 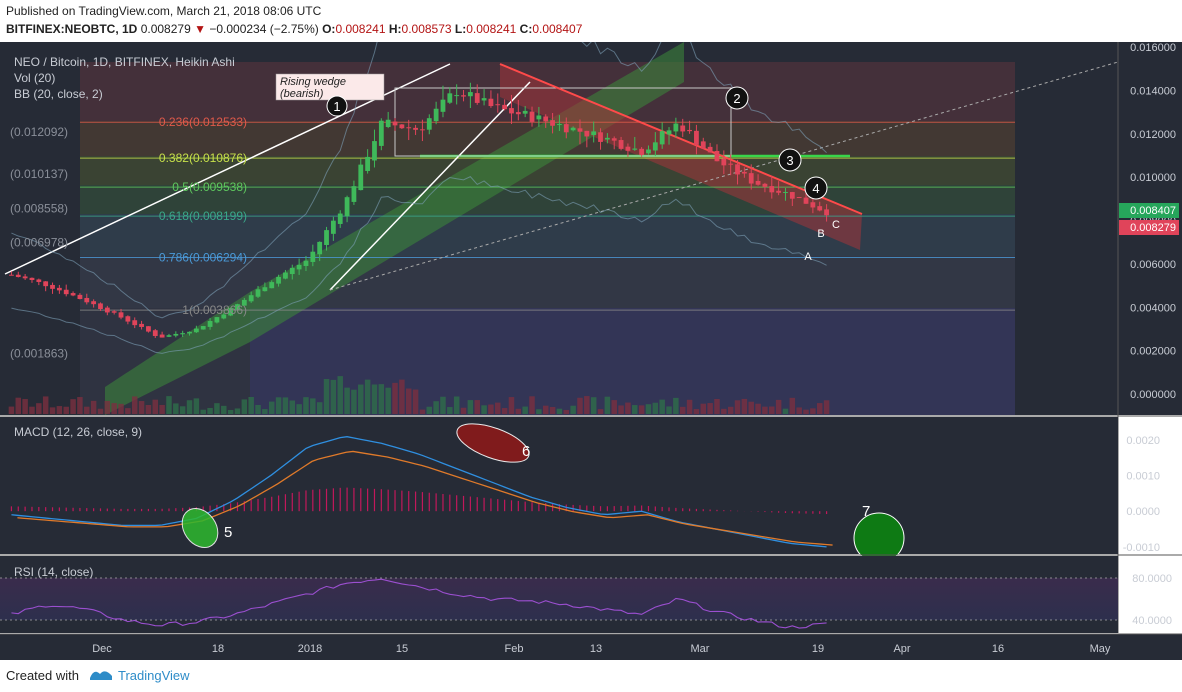 I want to click on time-tick: Apr, so click(x=901, y=649).